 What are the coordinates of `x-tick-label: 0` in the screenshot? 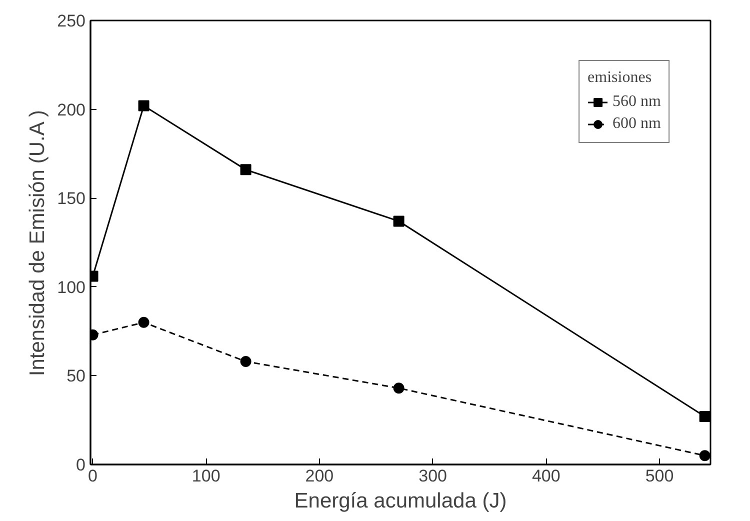 It's located at (93, 476).